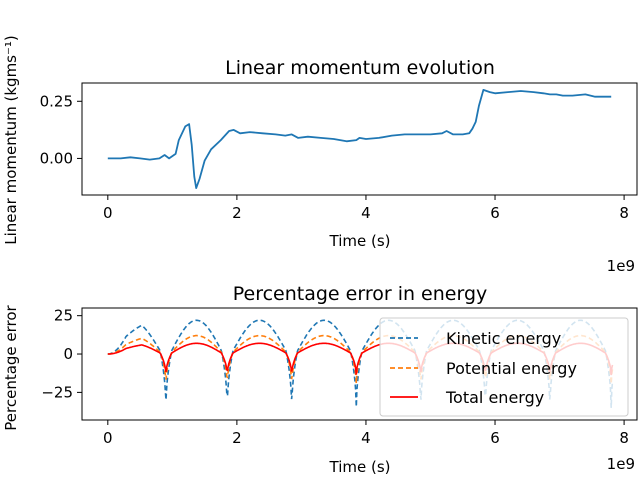 Image resolution: width=640 pixels, height=480 pixels. I want to click on energy-x-tick-label: 6, so click(495, 438).